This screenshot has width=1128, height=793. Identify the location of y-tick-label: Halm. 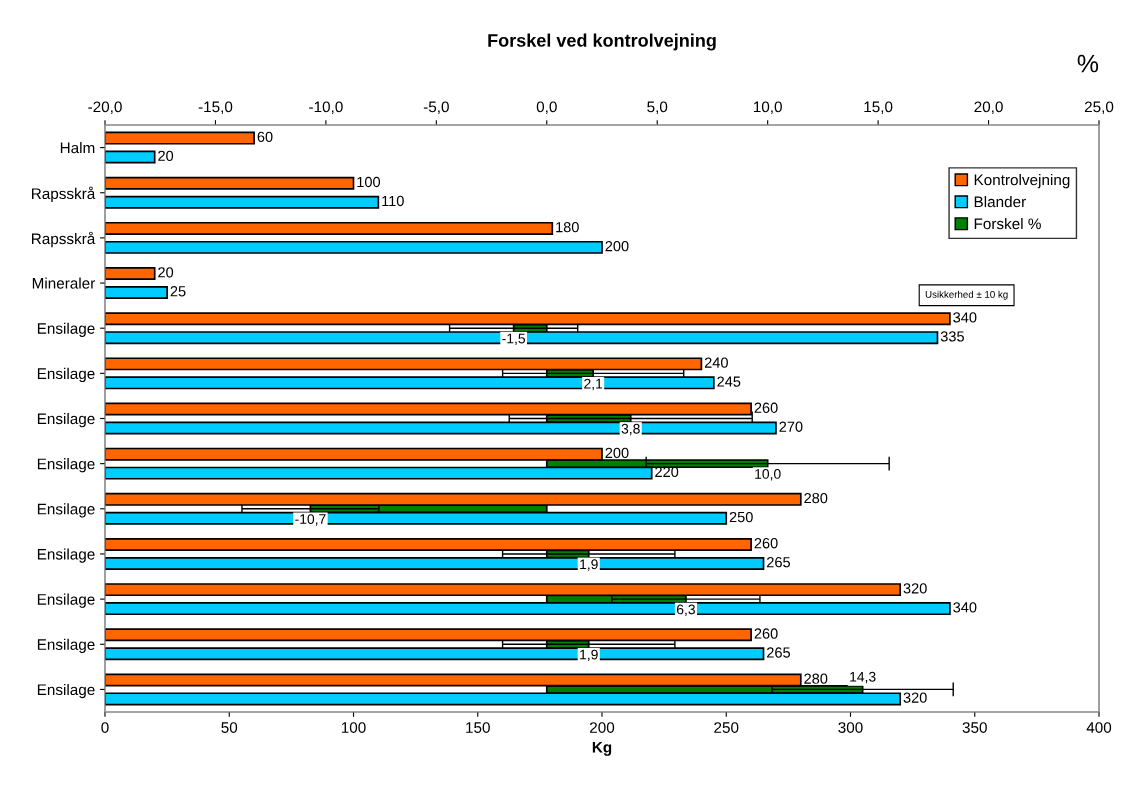
(77, 148).